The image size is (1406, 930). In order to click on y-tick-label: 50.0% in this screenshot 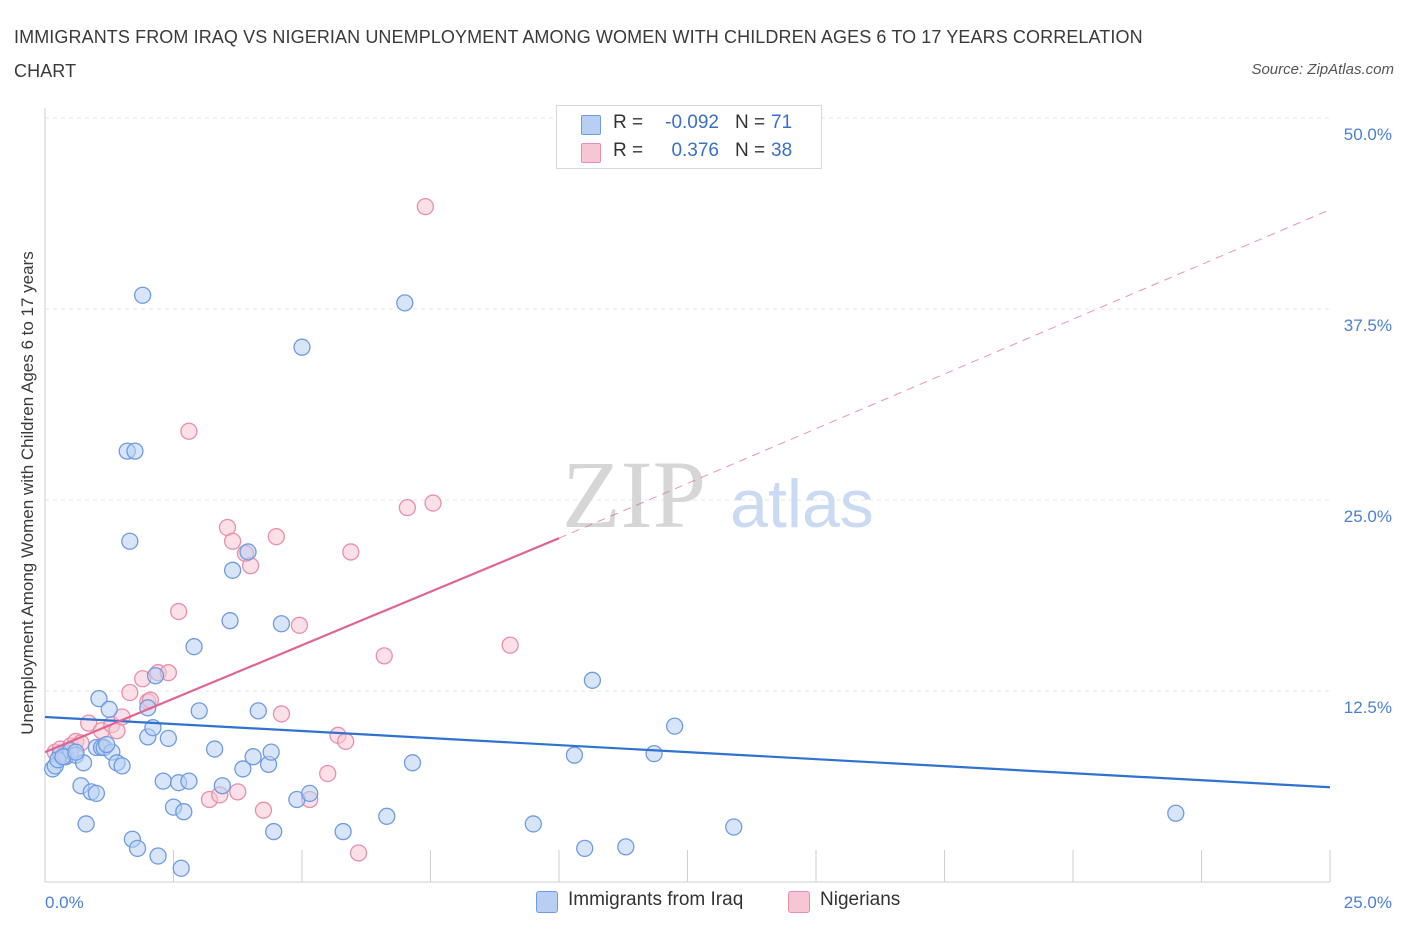, I will do `click(1368, 134)`.